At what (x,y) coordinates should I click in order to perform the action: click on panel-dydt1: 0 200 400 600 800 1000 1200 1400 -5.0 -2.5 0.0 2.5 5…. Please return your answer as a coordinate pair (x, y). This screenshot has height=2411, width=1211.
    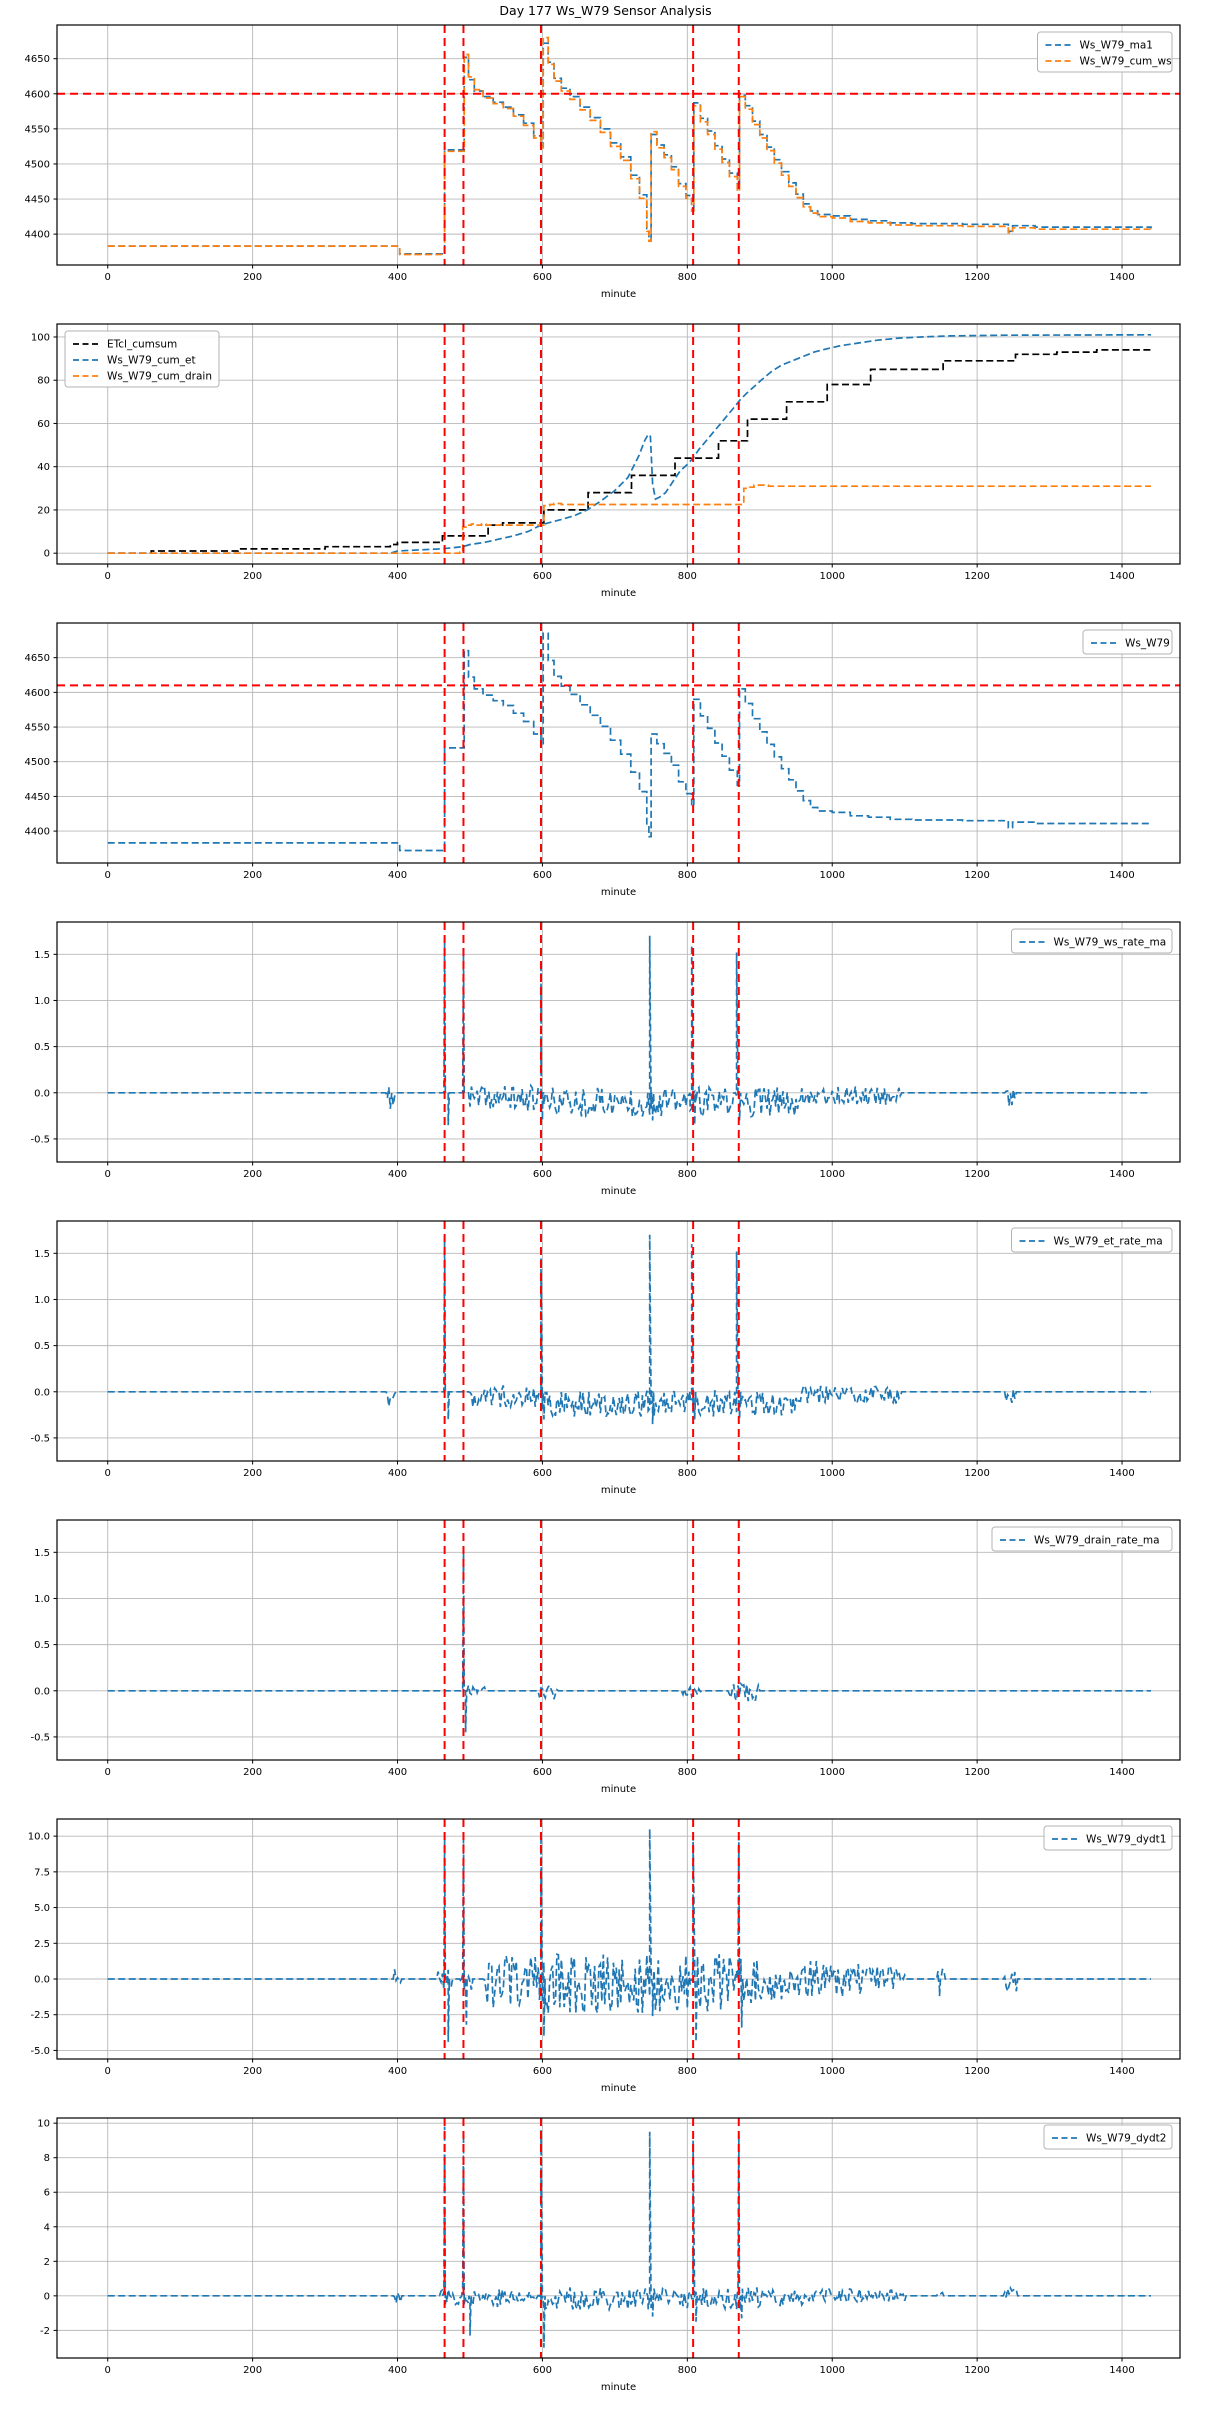
    Looking at the image, I should click on (604, 1956).